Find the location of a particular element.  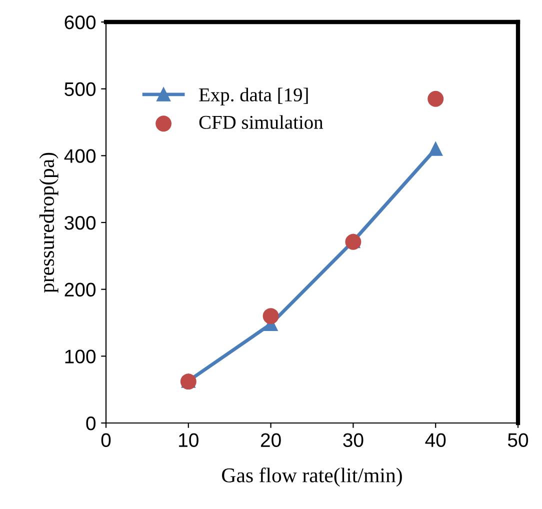

y-tick-label: 600 is located at coordinates (80, 22).